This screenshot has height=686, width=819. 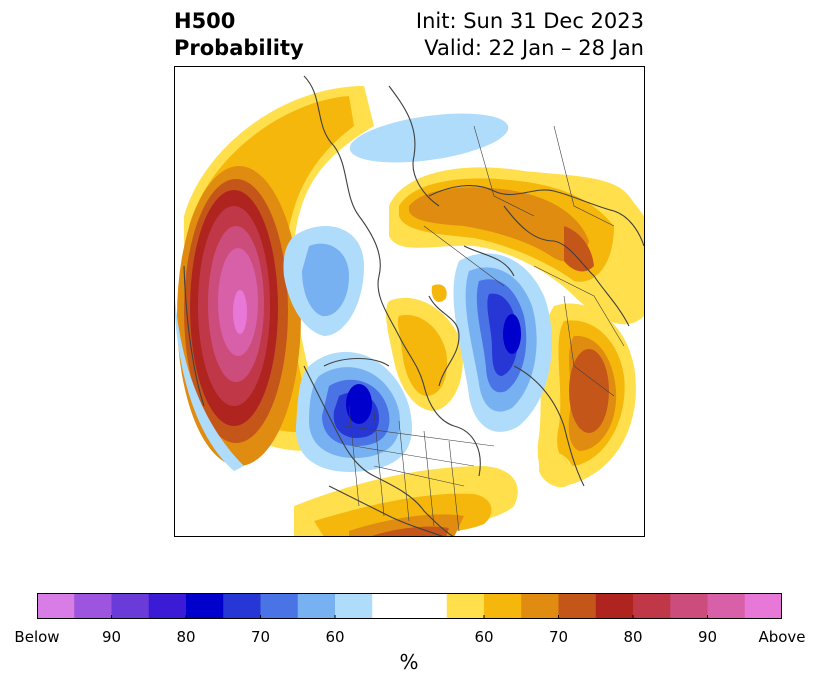 I want to click on southern-us-above, so click(x=406, y=501).